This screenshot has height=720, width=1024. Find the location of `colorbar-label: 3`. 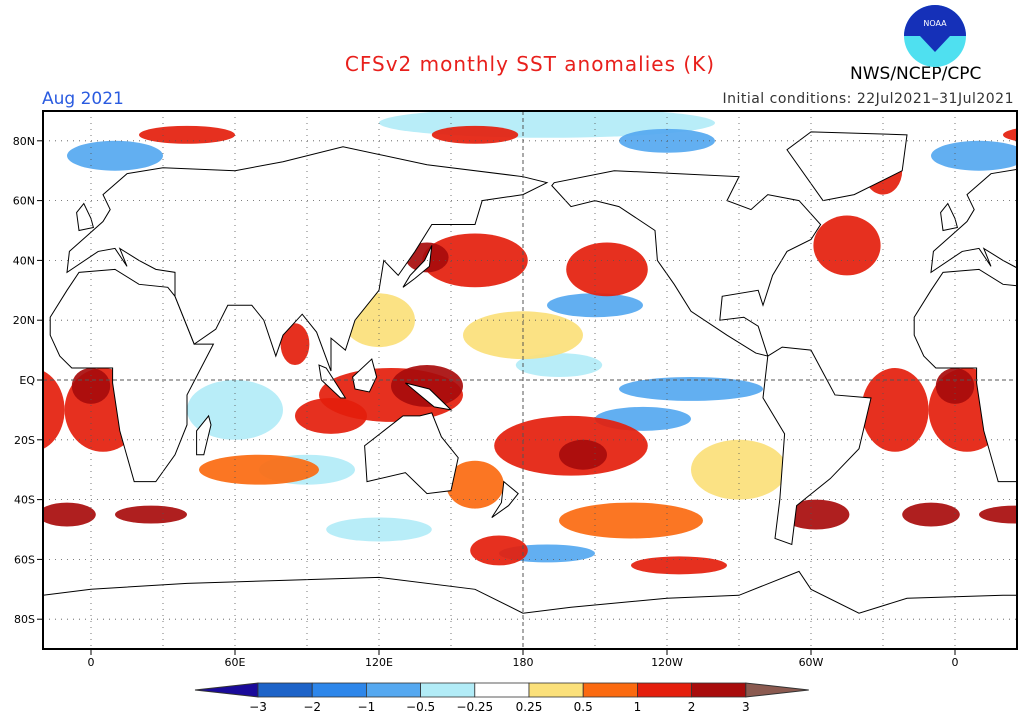

colorbar-label: 3 is located at coordinates (746, 707).